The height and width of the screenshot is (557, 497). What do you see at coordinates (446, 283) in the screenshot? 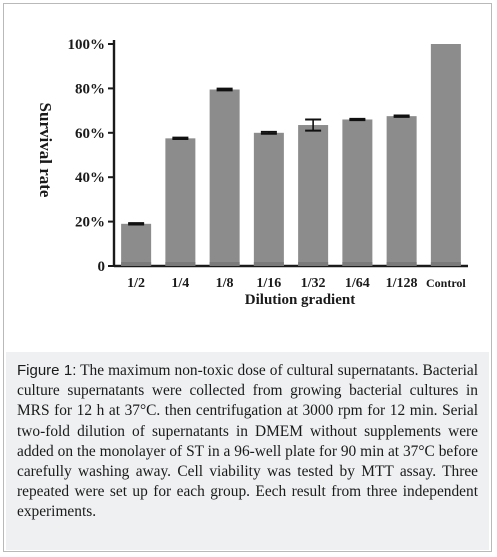
I see `x-tick-label: Control` at bounding box center [446, 283].